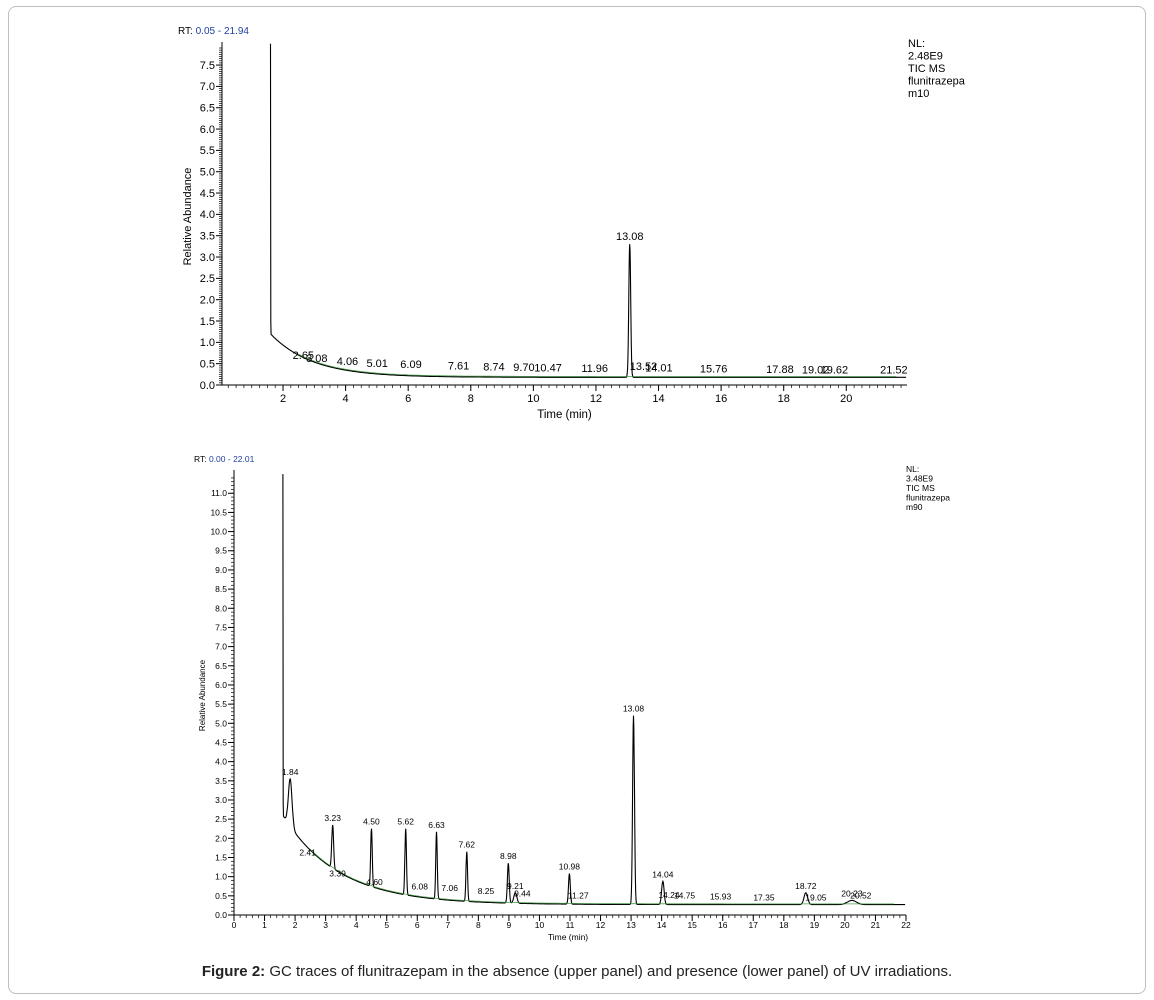  I want to click on y-tick-label: 9.5, so click(221, 551).